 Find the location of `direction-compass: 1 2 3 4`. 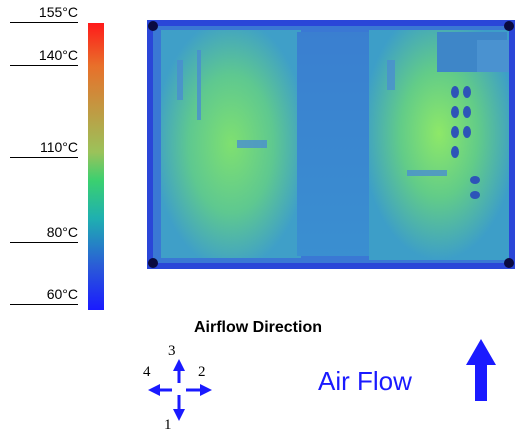

direction-compass: 1 2 3 4 is located at coordinates (180, 388).